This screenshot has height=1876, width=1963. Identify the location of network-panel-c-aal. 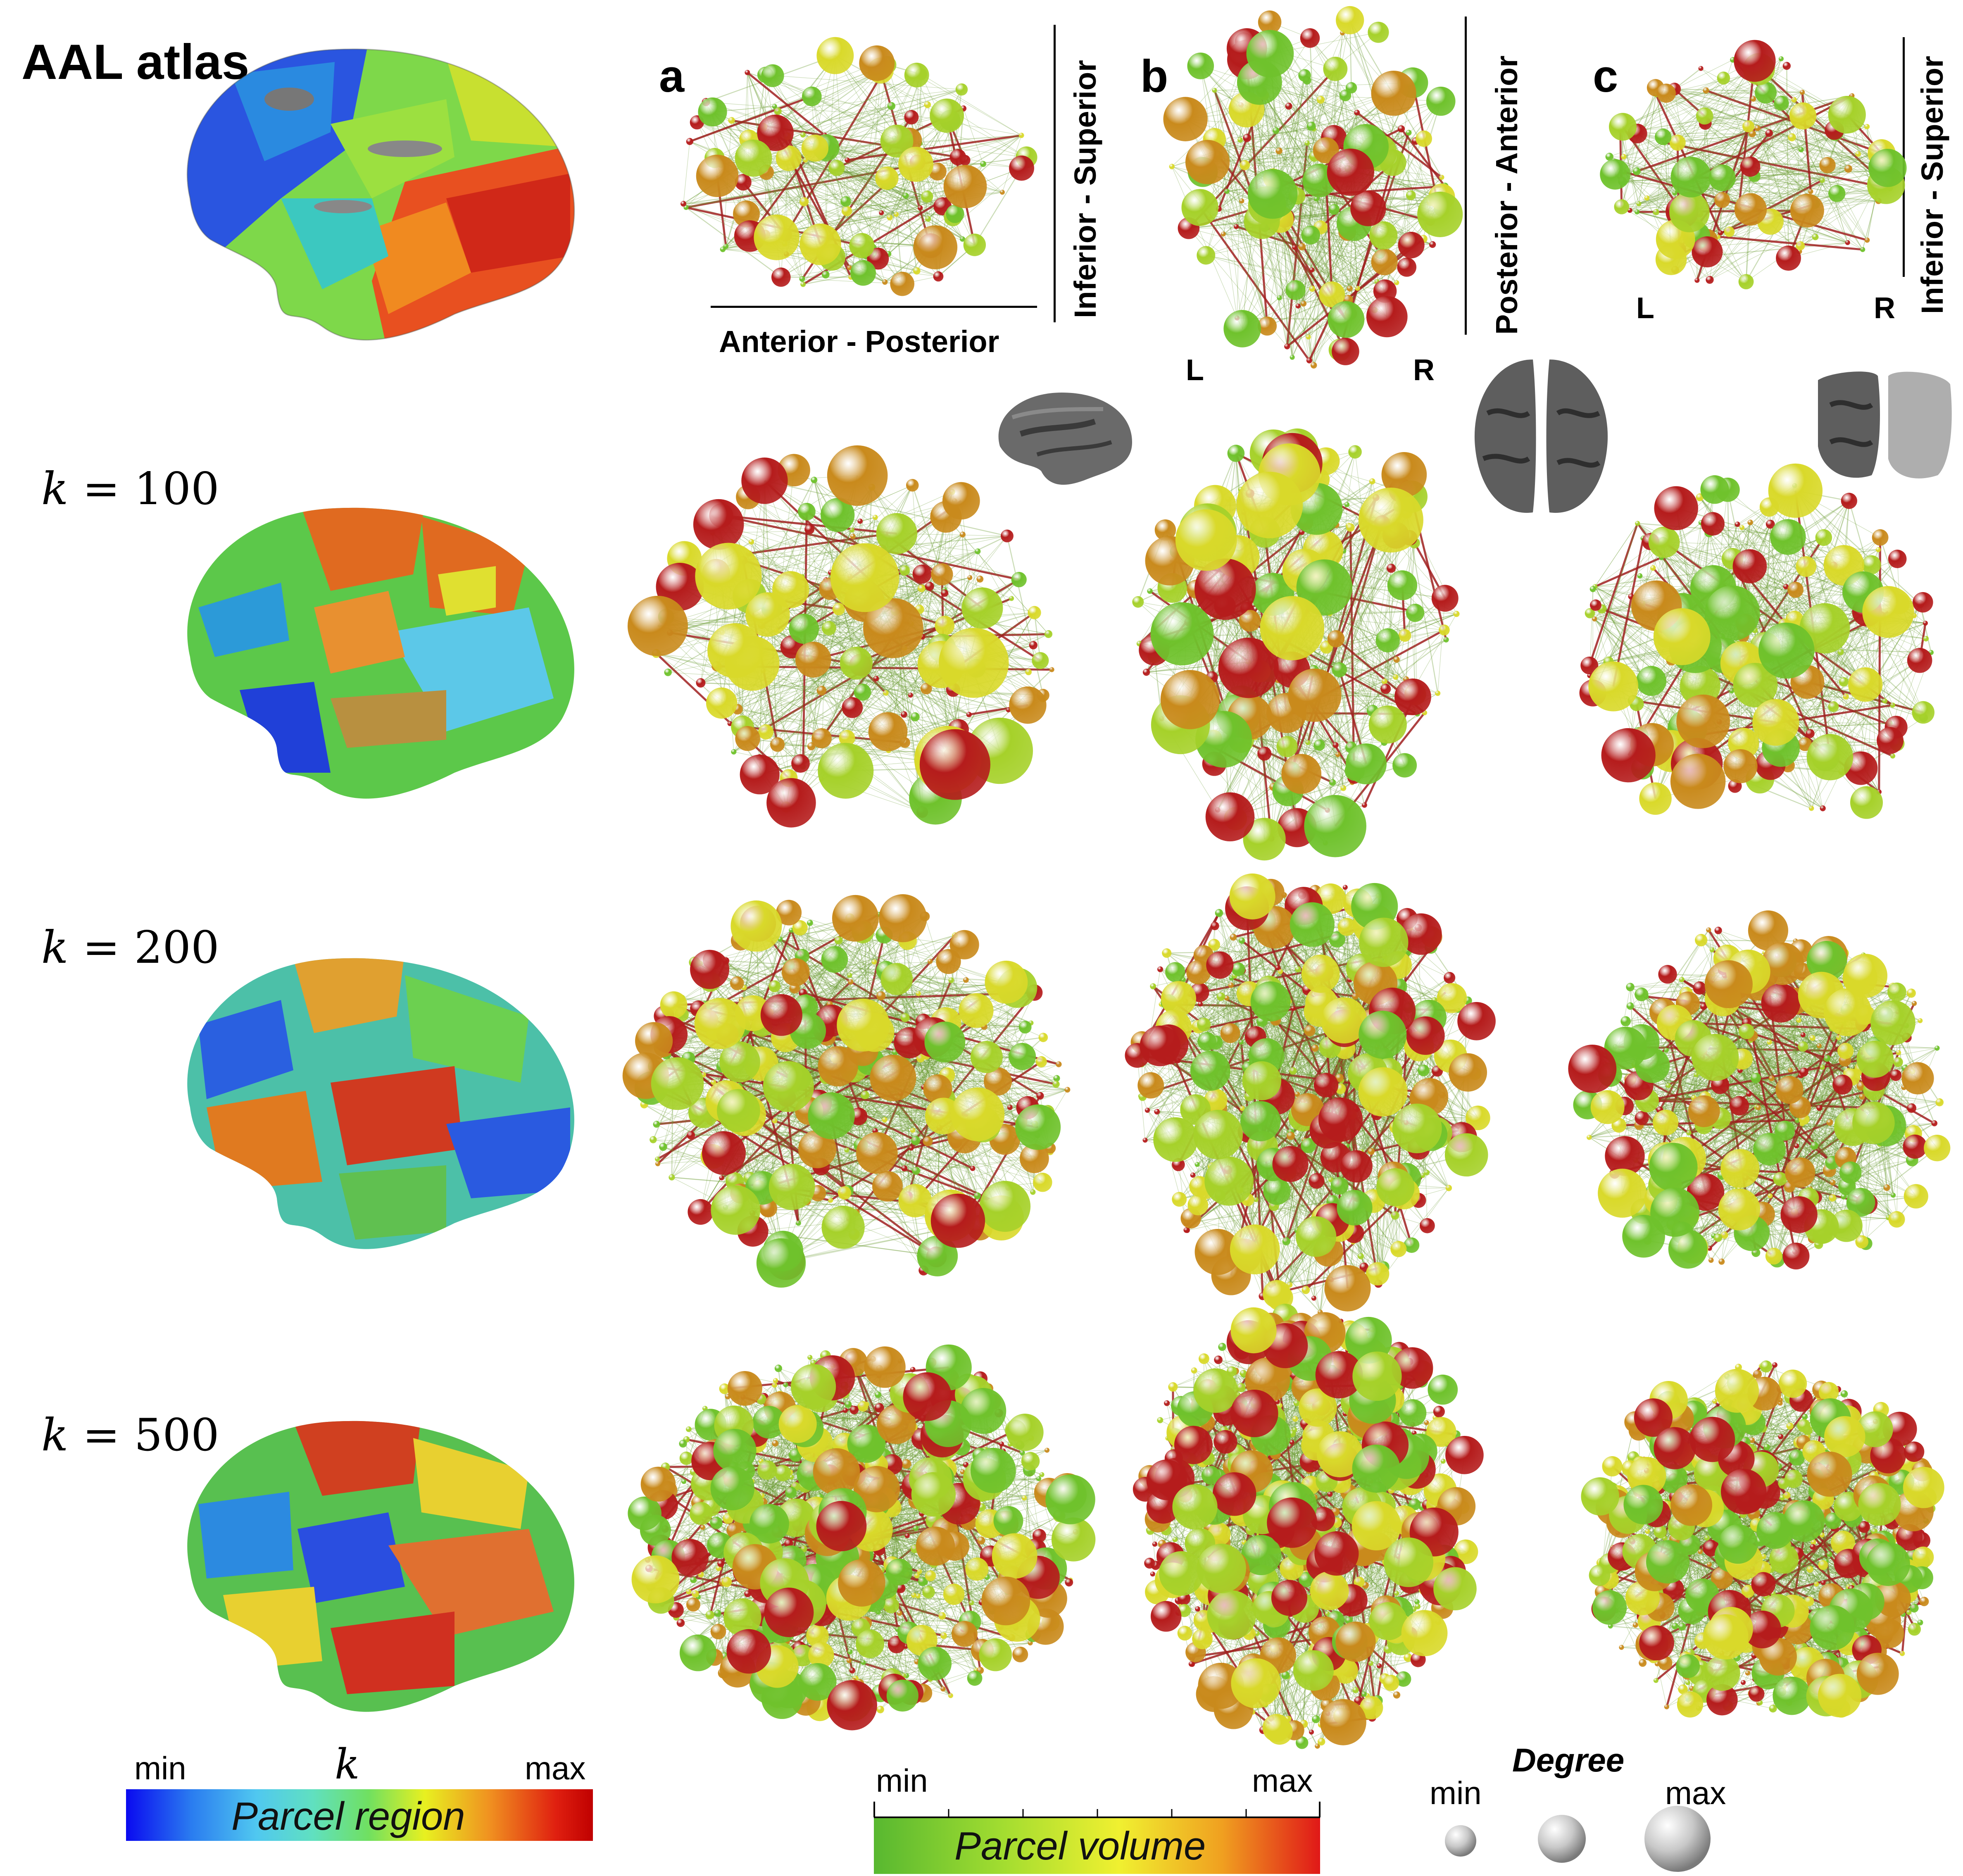
(1752, 167).